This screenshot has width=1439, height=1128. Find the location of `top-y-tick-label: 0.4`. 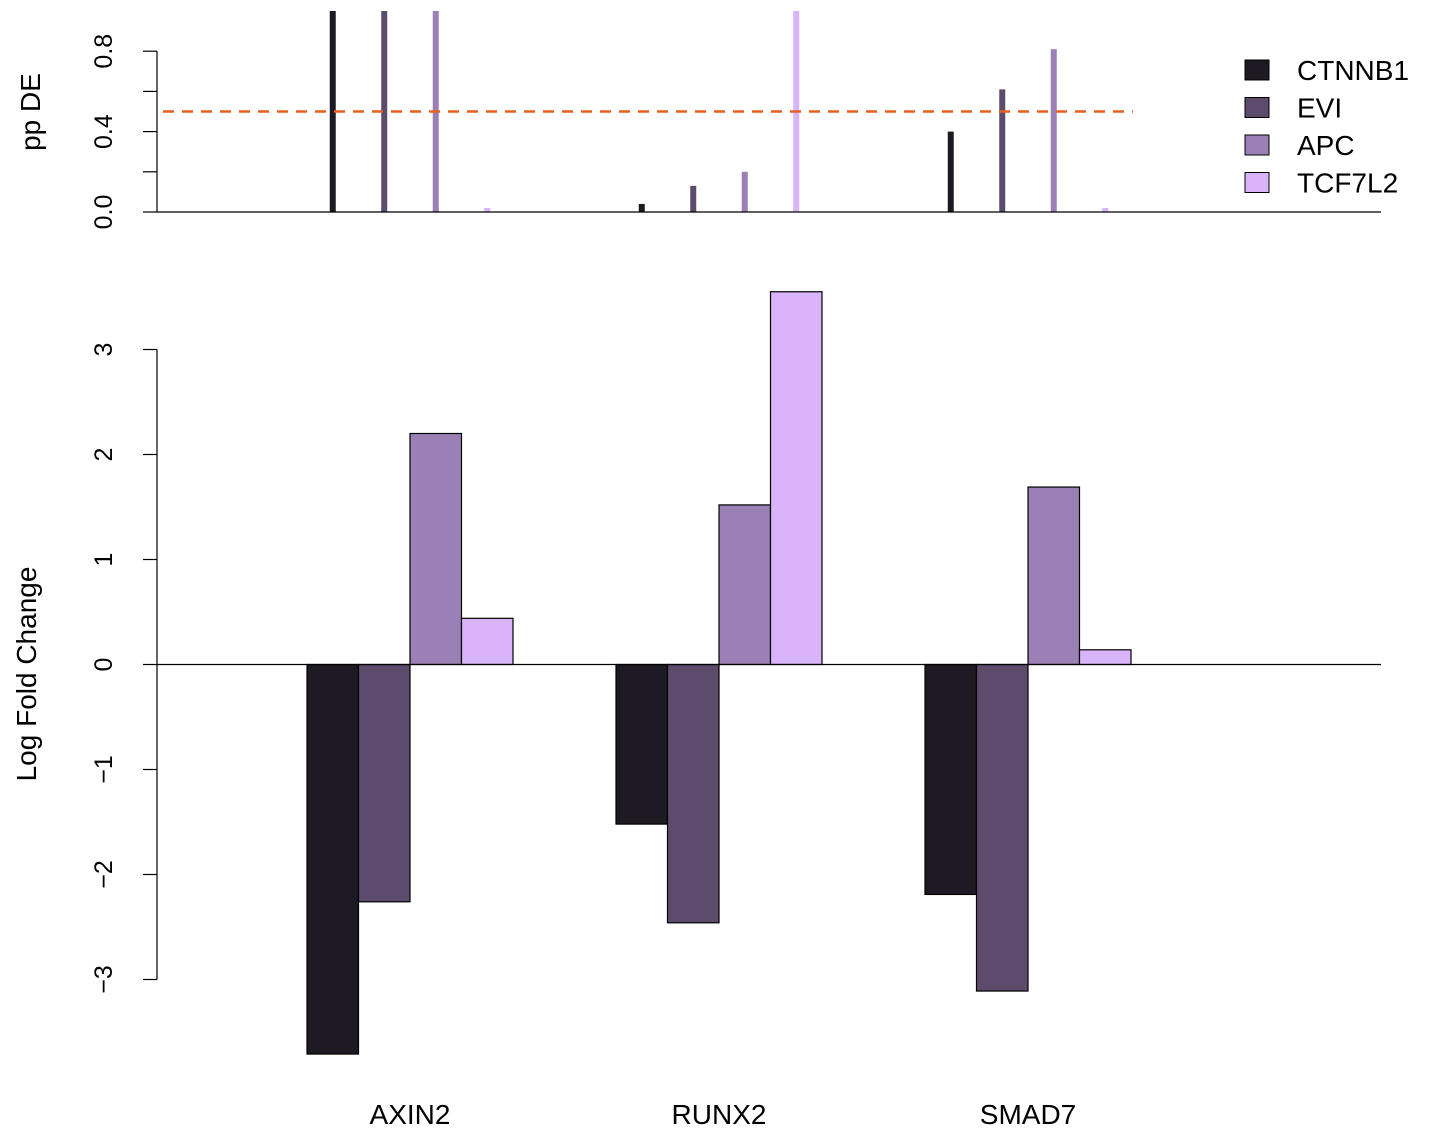

top-y-tick-label: 0.4 is located at coordinates (104, 131).